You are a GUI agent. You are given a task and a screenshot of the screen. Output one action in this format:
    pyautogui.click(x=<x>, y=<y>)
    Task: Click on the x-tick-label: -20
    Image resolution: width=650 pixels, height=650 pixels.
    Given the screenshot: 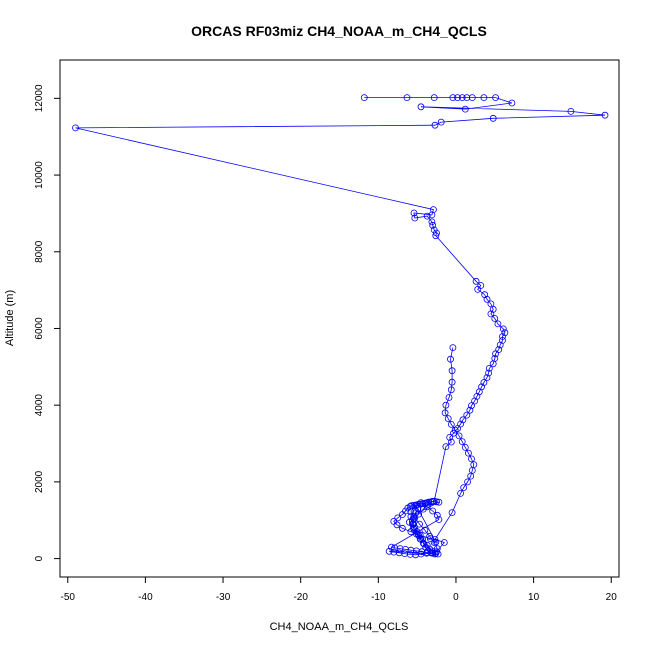 What is the action you would take?
    pyautogui.click(x=300, y=597)
    